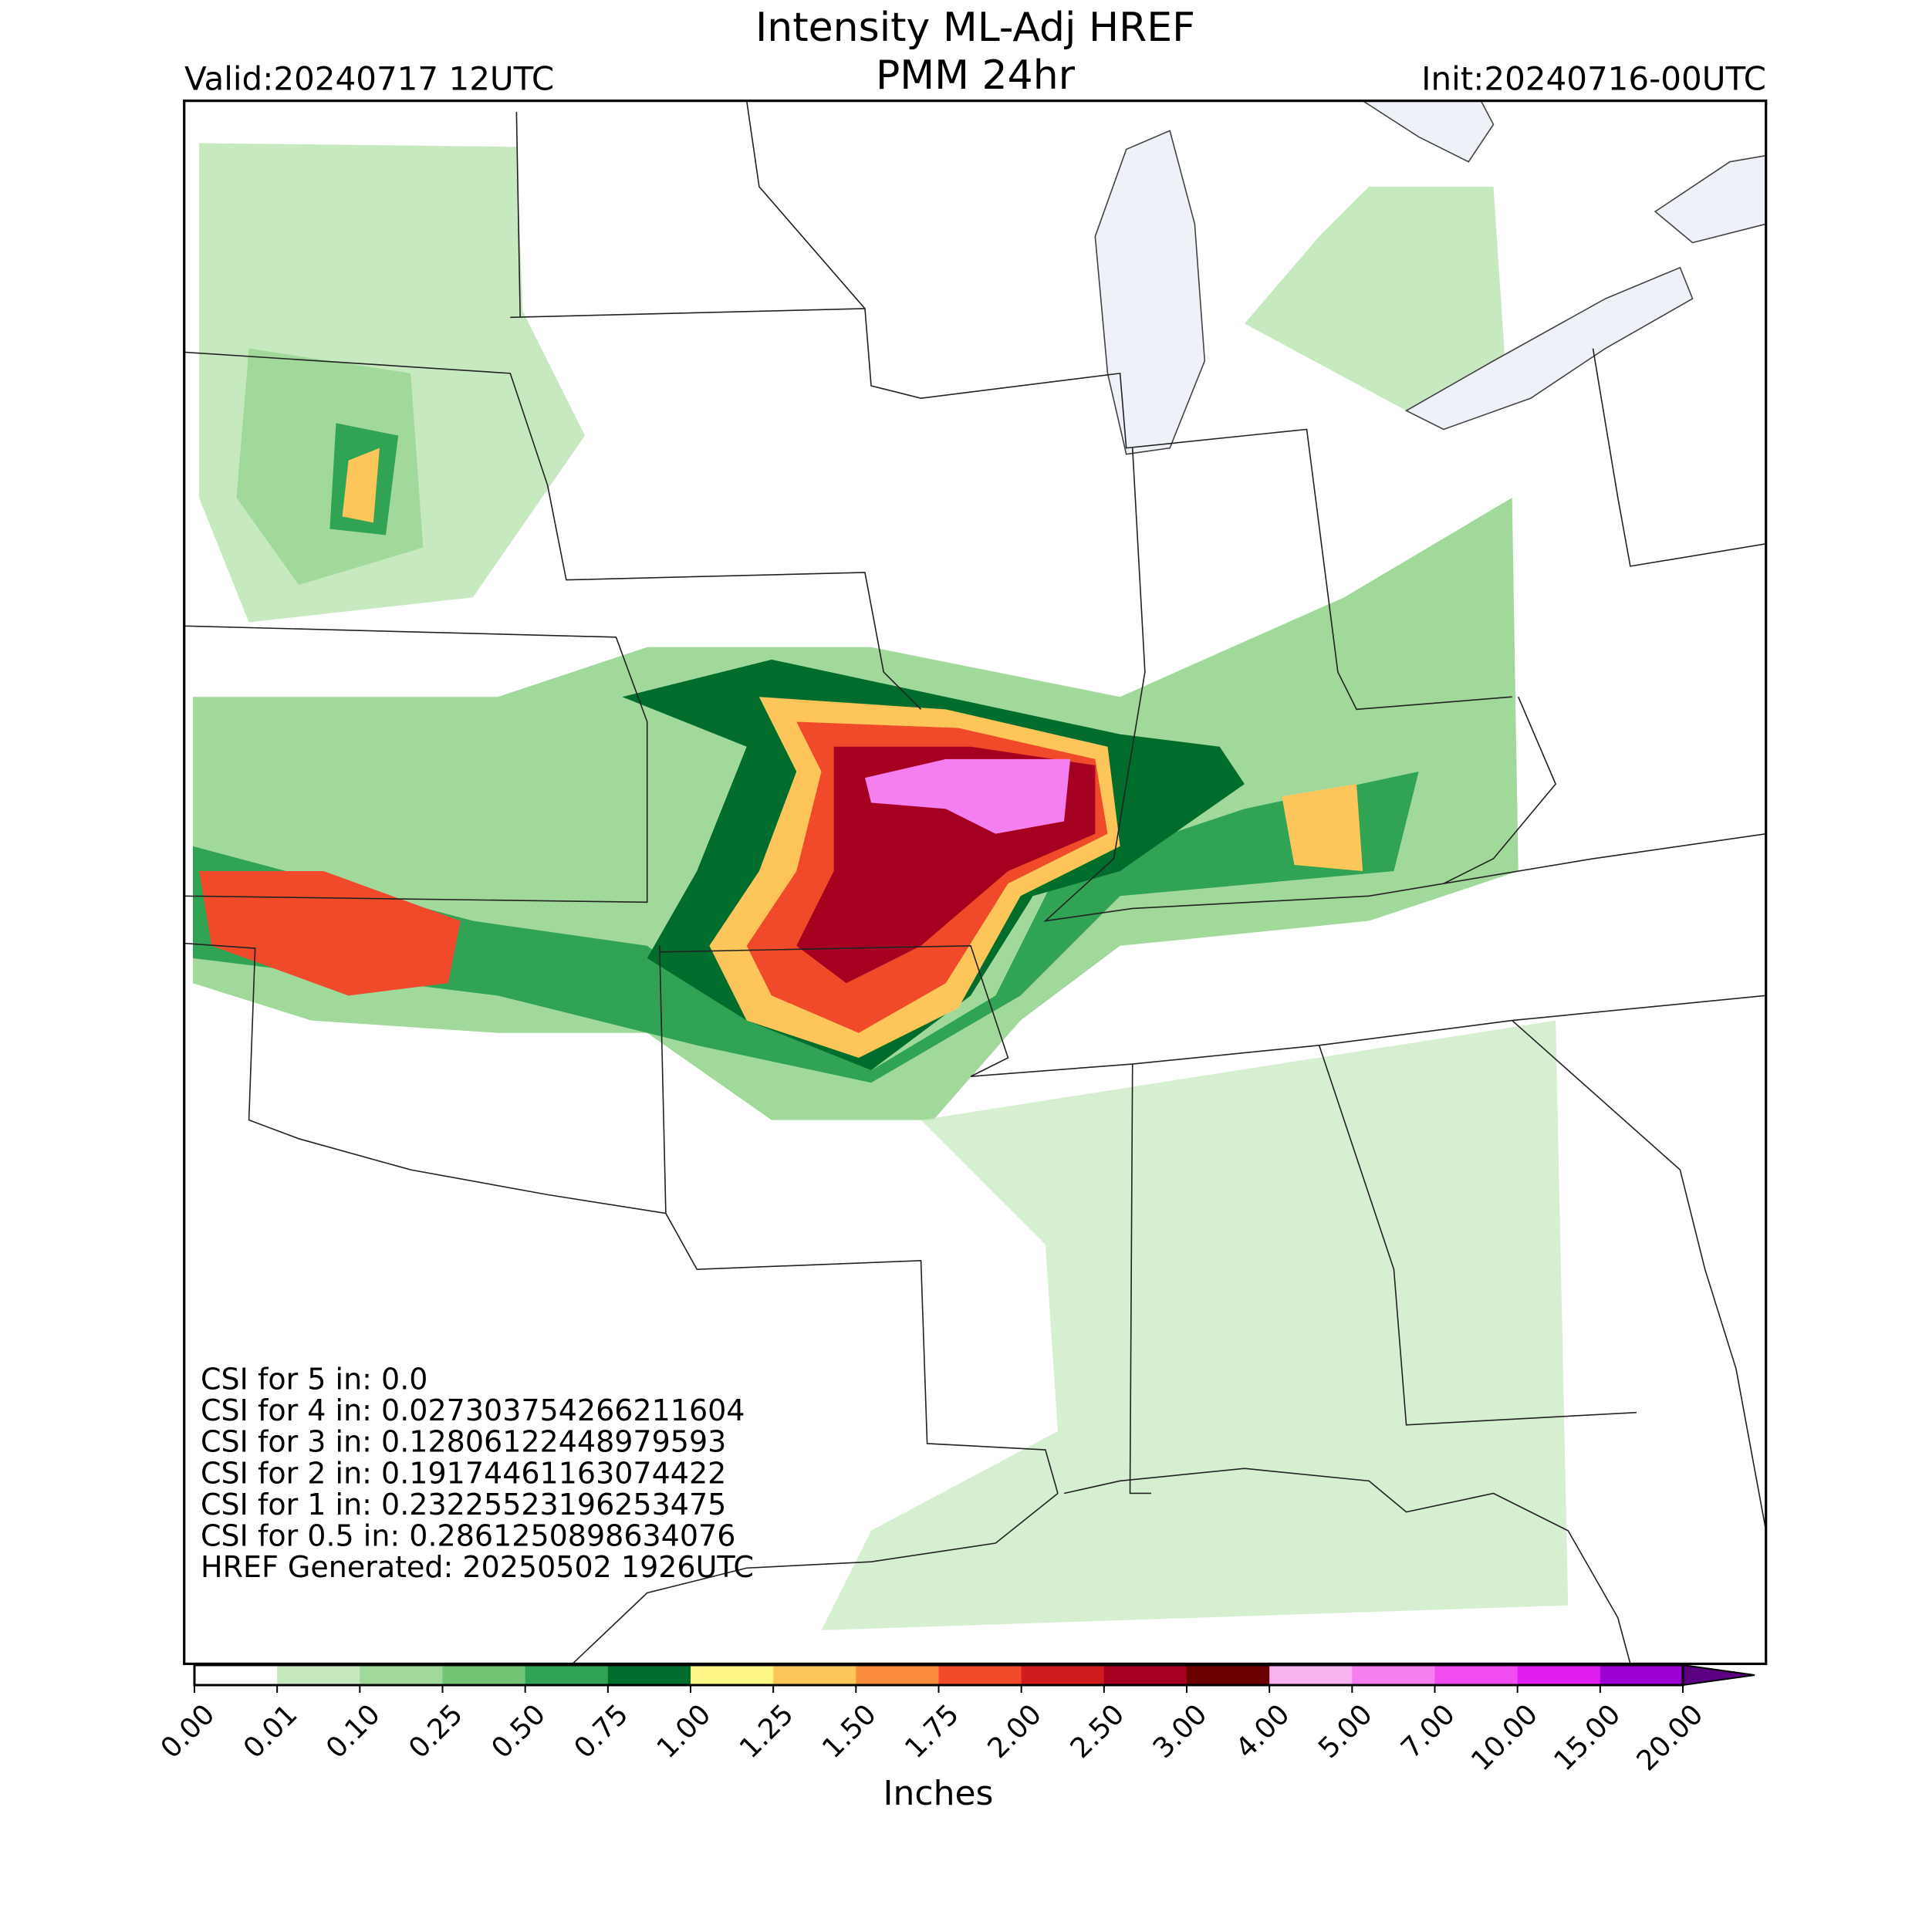 The image size is (1929, 1932). I want to click on colorbar-tick-label: 0.25, so click(436, 1731).